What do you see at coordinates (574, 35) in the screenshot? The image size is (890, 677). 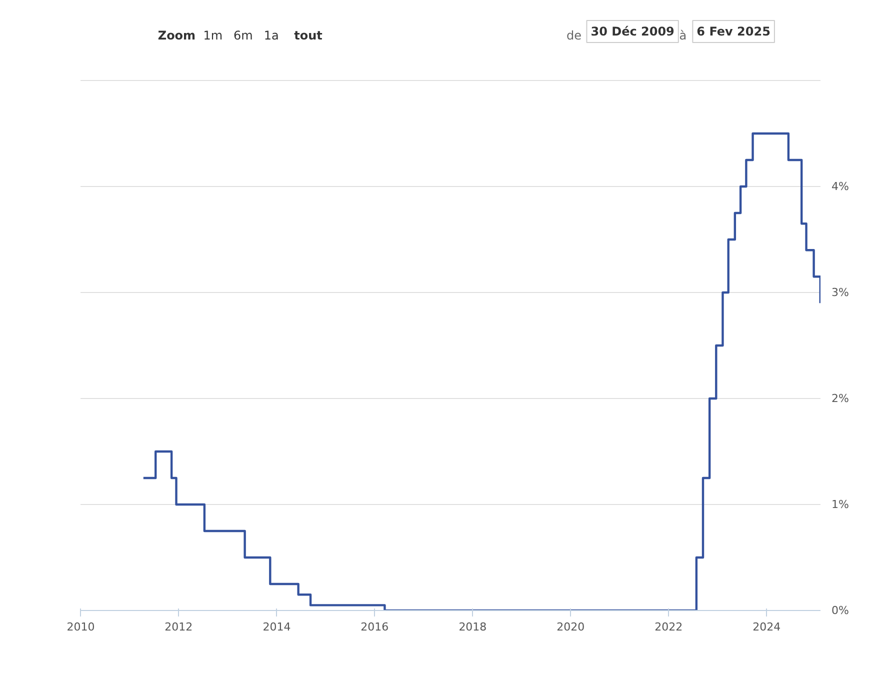 I see `text: de` at bounding box center [574, 35].